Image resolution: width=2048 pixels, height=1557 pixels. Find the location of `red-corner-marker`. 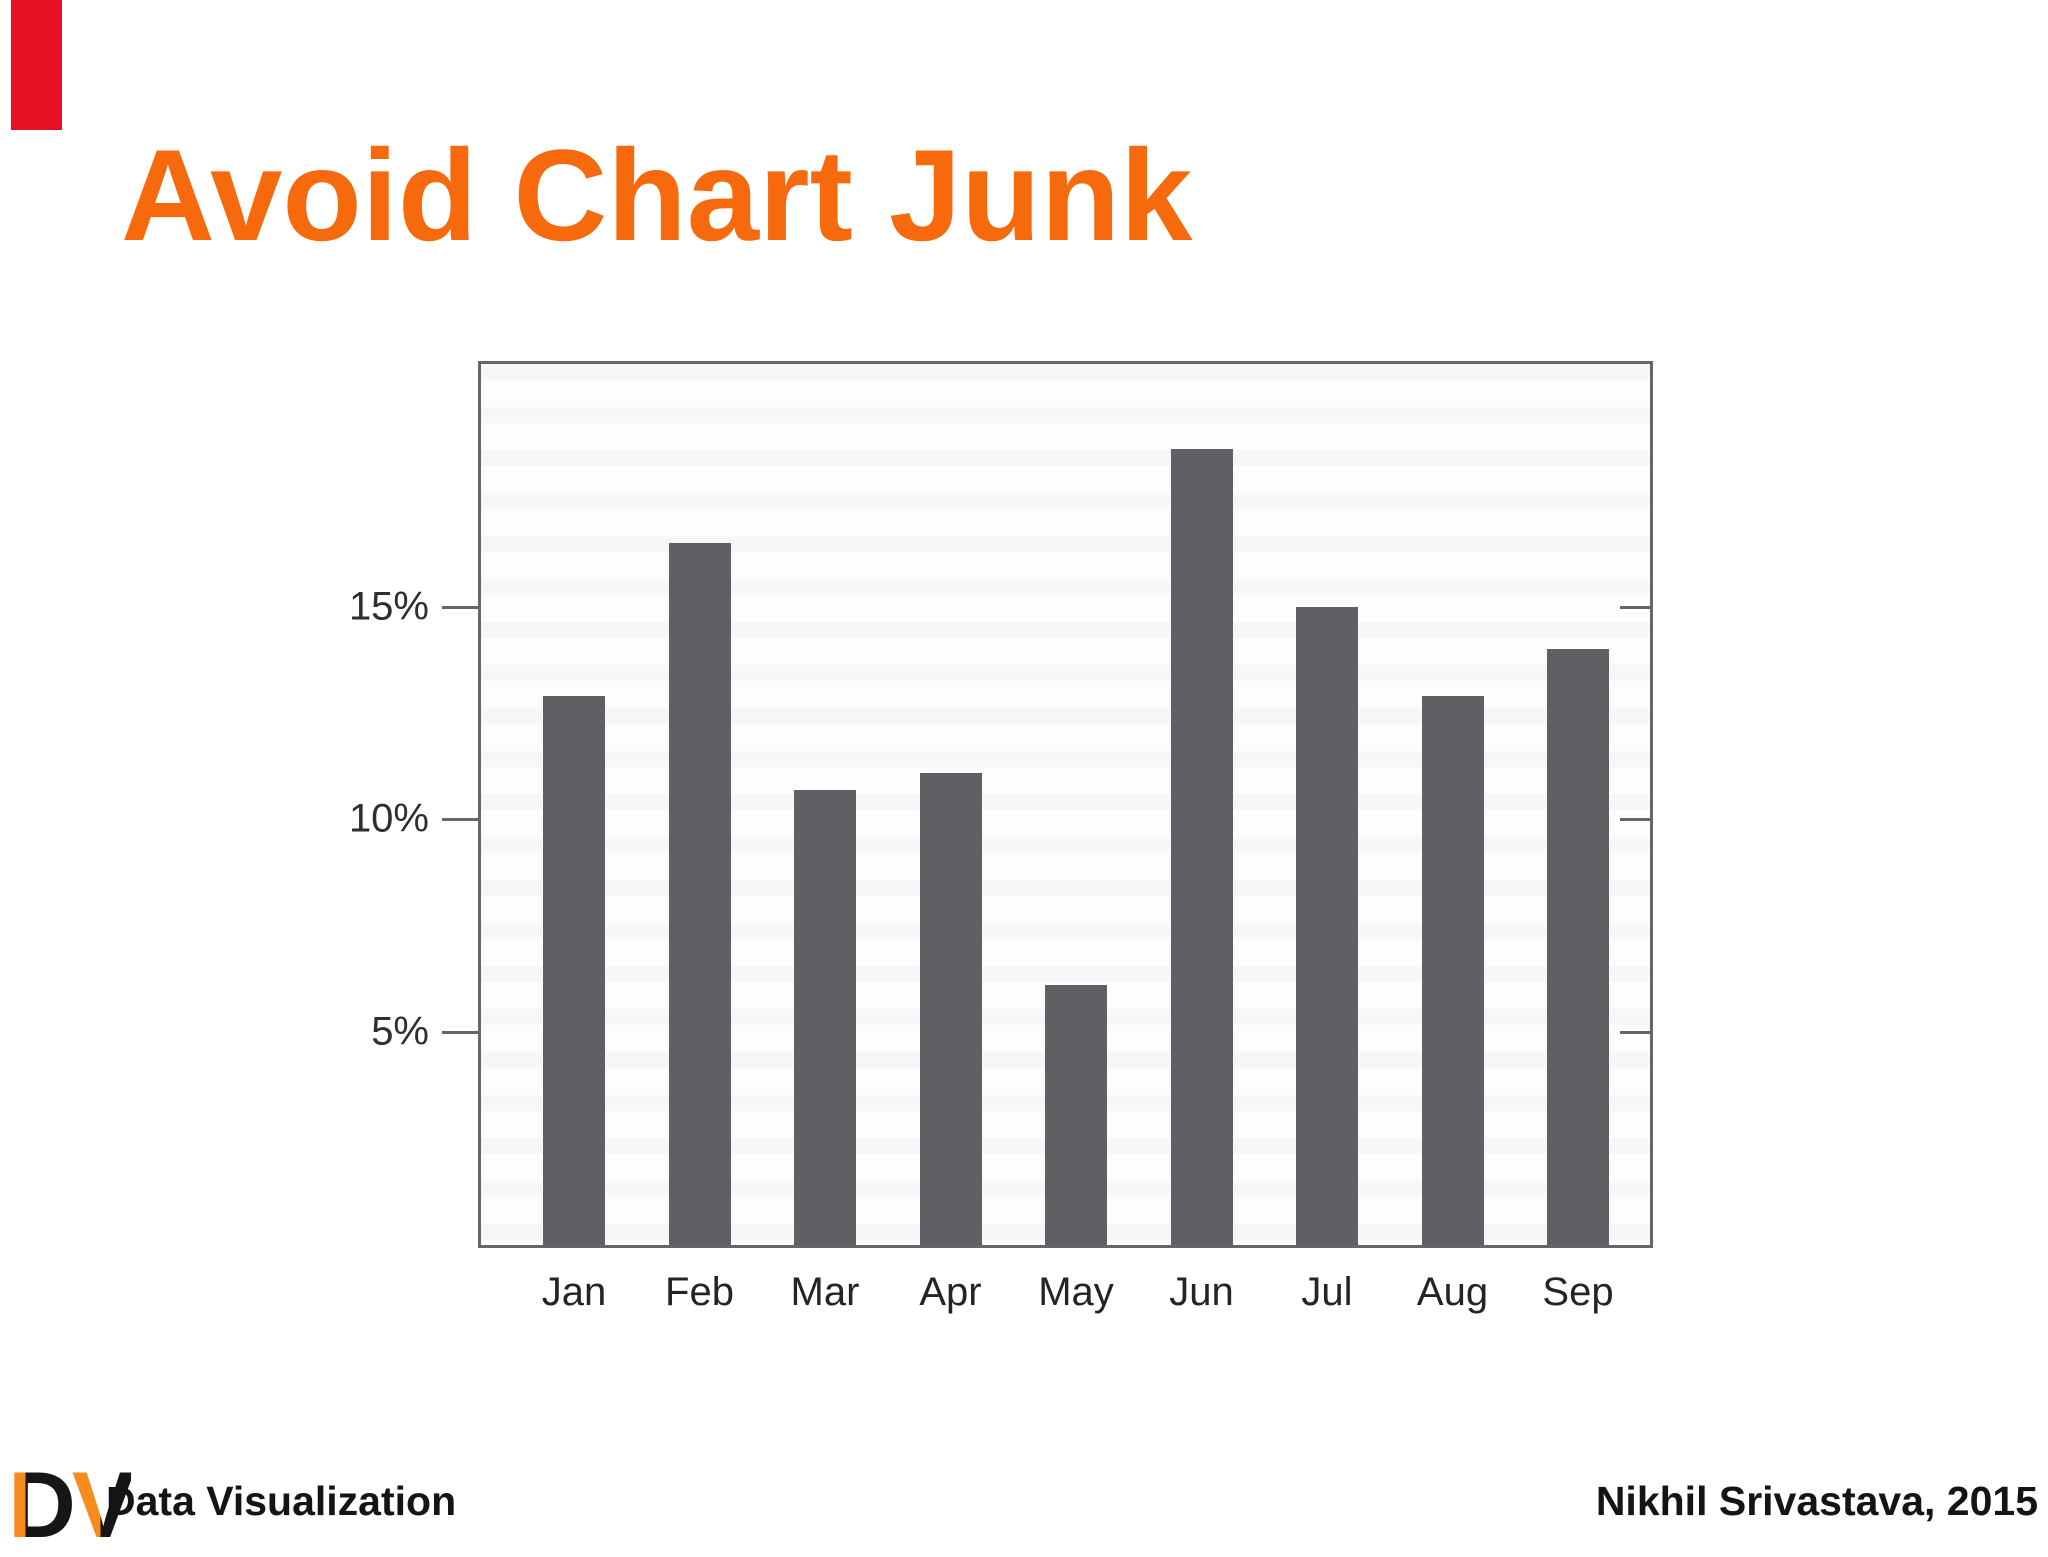

red-corner-marker is located at coordinates (36, 65).